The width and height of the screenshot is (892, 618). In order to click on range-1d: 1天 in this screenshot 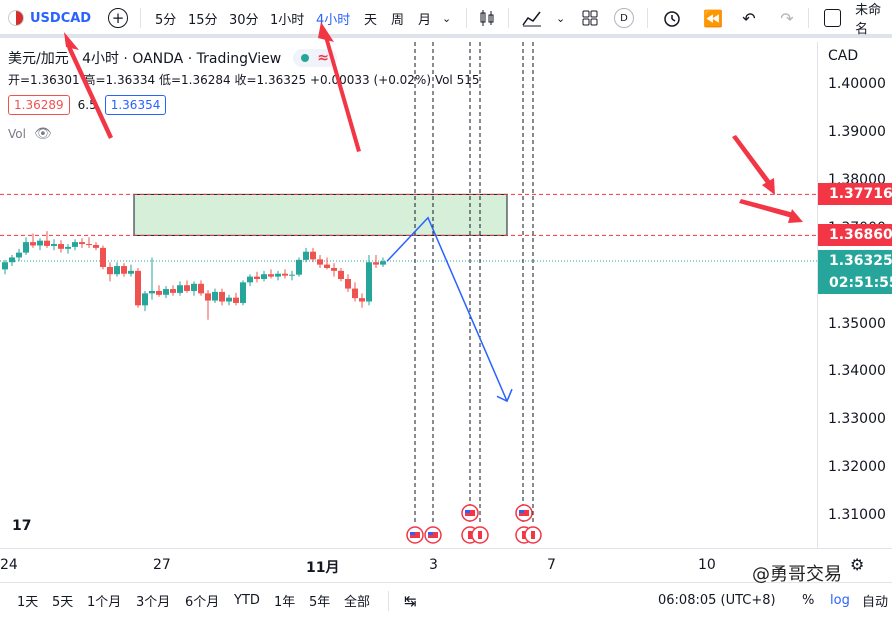, I will do `click(27, 600)`.